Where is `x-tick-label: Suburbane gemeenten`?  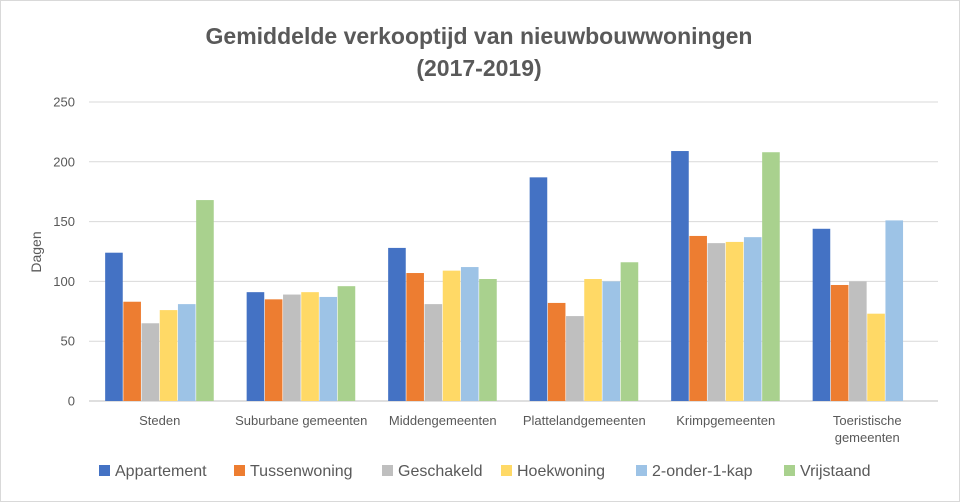
x-tick-label: Suburbane gemeenten is located at coordinates (301, 420).